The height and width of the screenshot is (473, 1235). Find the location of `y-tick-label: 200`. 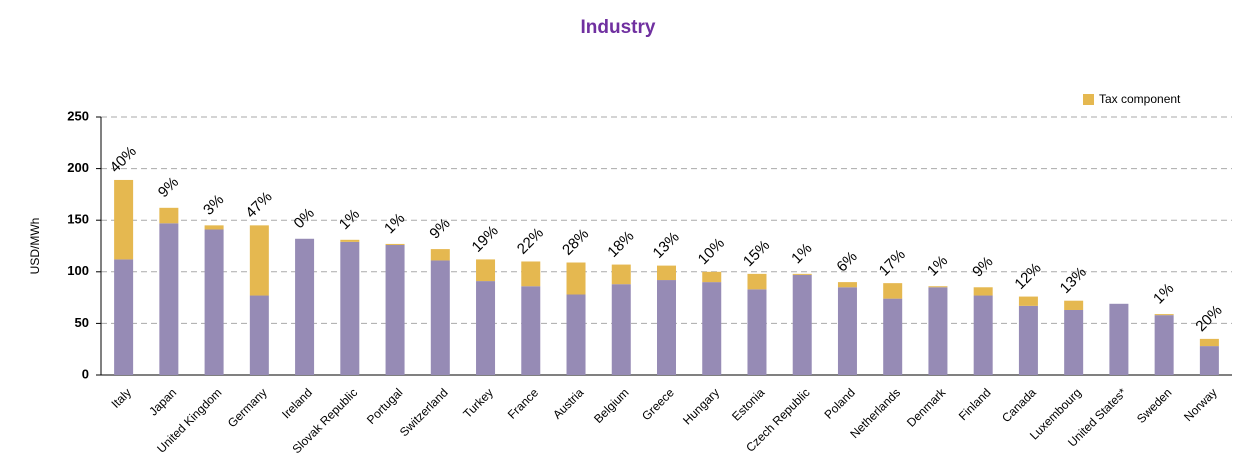

y-tick-label: 200 is located at coordinates (78, 167).